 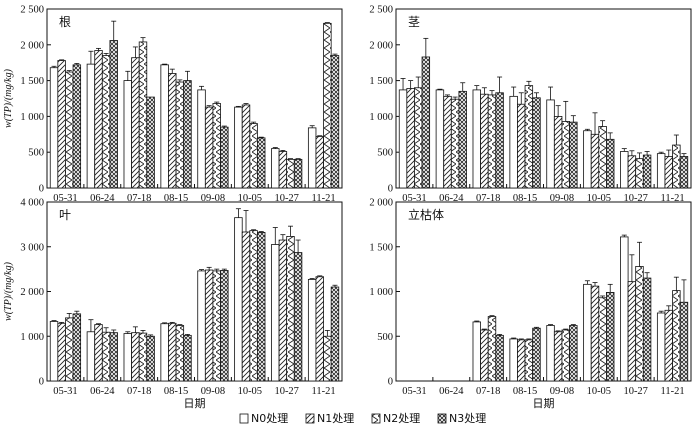 I want to click on legend-label: N3处理, so click(x=467, y=418).